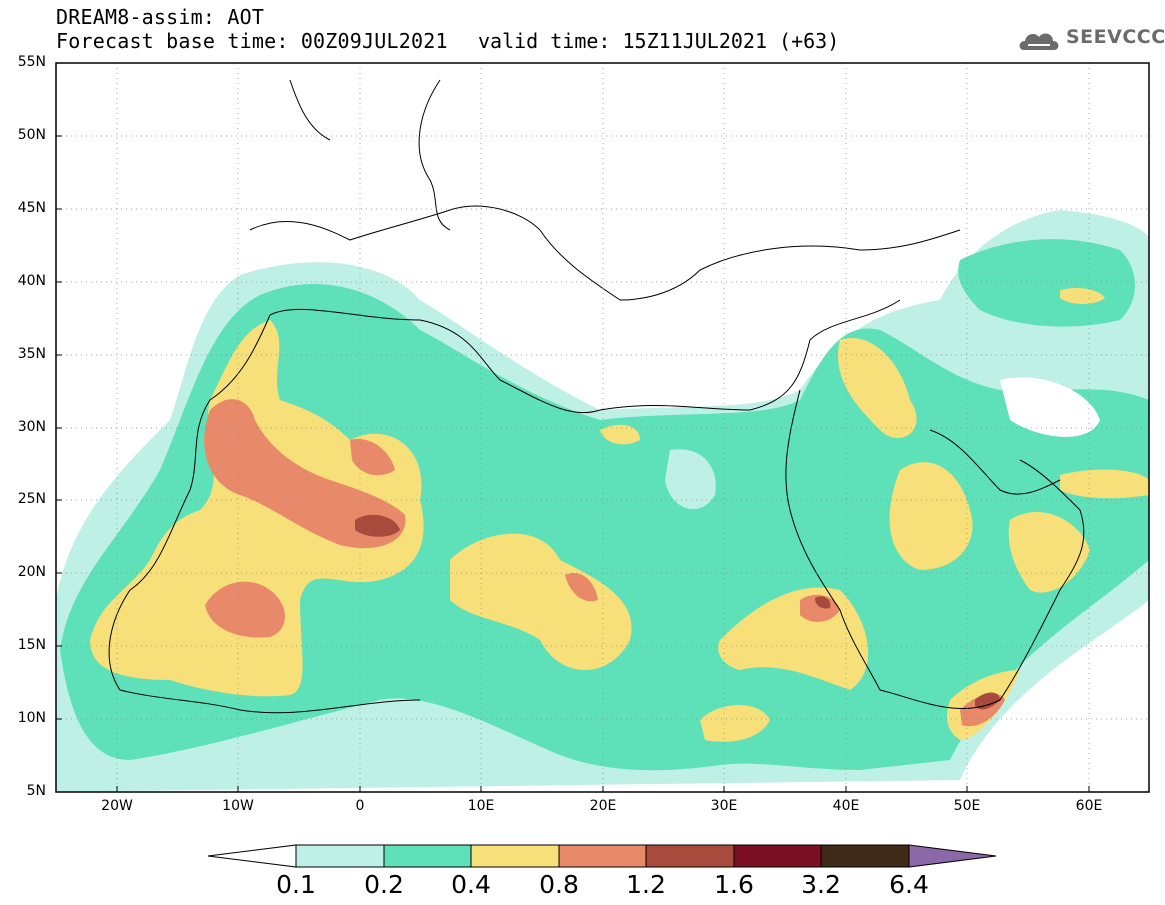 The width and height of the screenshot is (1165, 905). What do you see at coordinates (481, 806) in the screenshot?
I see `lon-label: 10E` at bounding box center [481, 806].